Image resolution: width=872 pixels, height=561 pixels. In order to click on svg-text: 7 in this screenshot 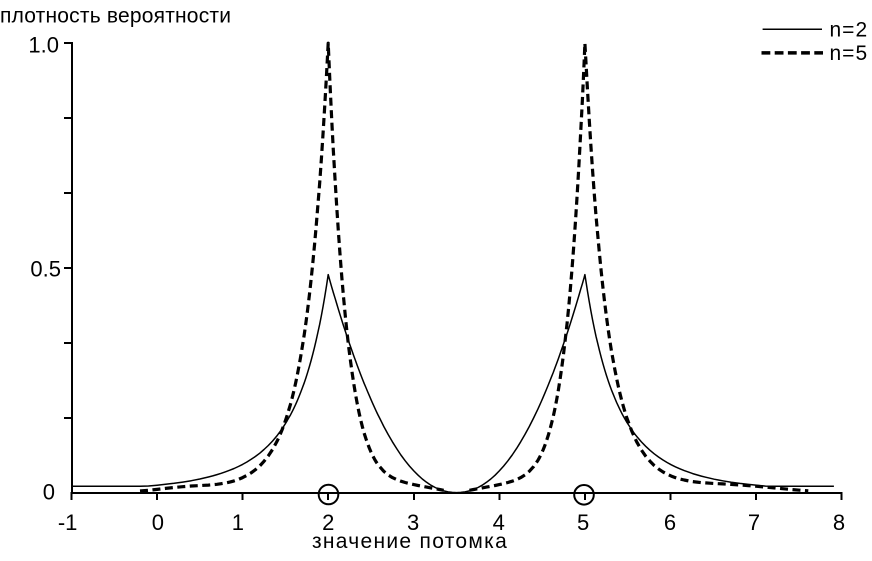, I will do `click(754, 522)`.